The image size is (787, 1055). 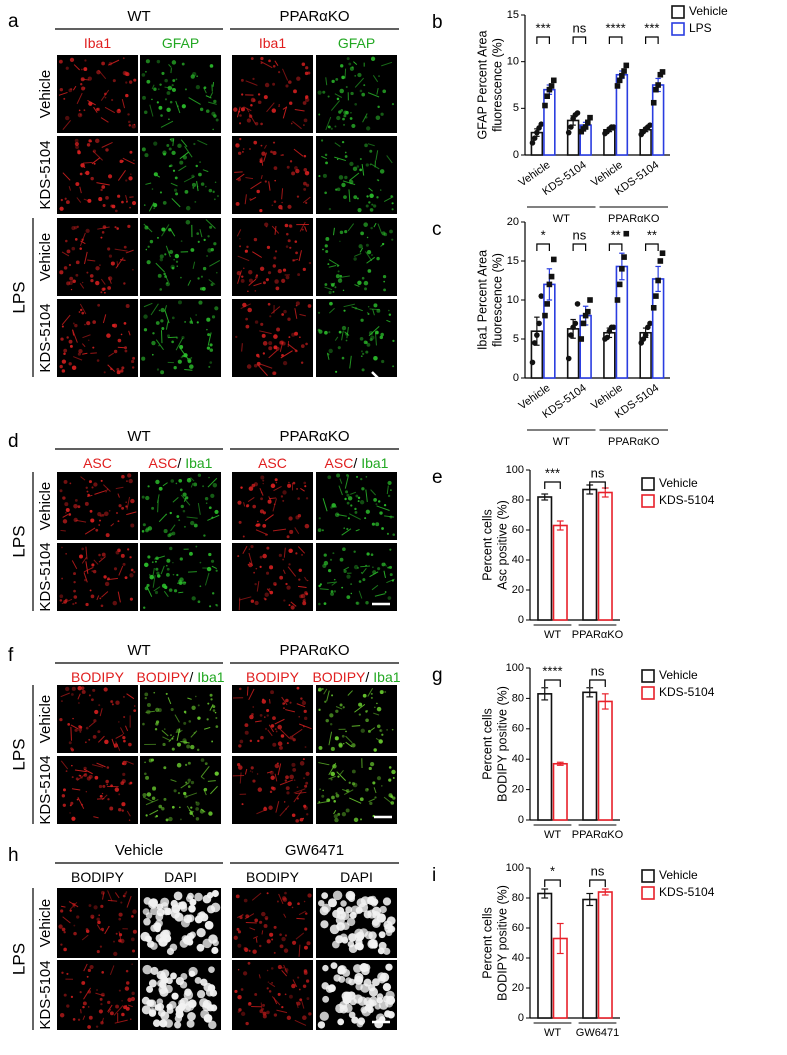 I want to click on micrograph-background, so click(x=272, y=338).